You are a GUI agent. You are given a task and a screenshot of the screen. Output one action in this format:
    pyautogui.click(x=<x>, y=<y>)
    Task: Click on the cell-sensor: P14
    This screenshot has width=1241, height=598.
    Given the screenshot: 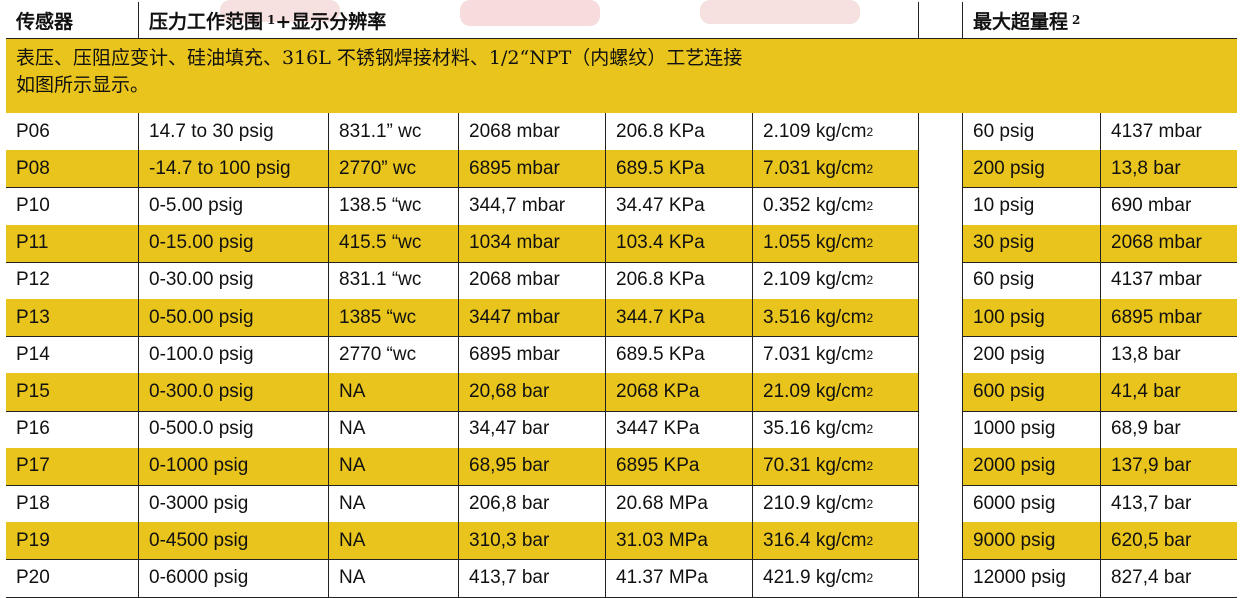 What is the action you would take?
    pyautogui.click(x=72, y=354)
    